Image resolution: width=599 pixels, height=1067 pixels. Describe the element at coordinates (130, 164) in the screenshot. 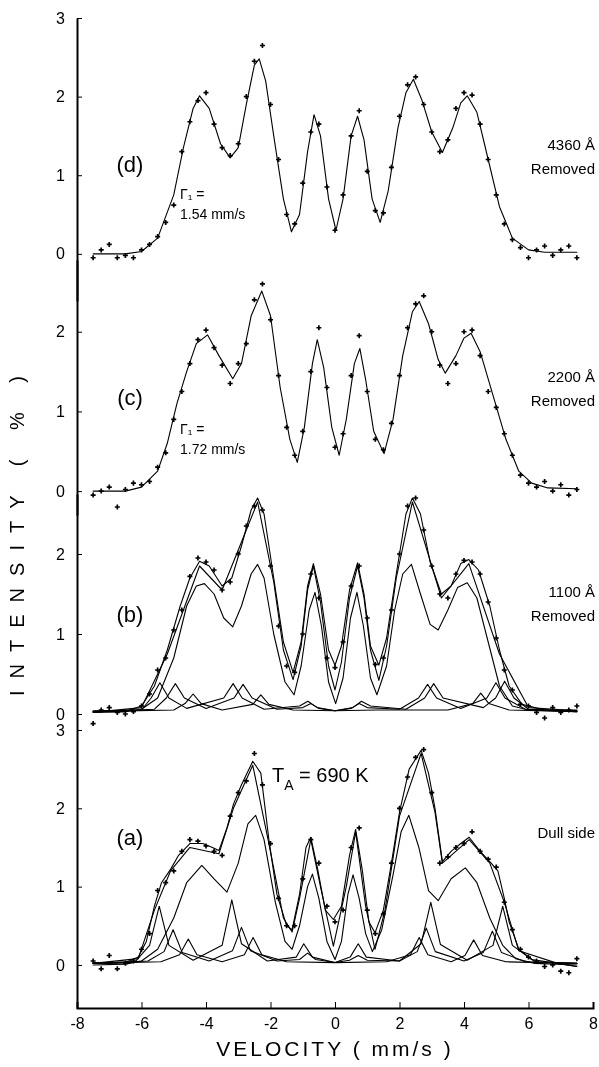

I see `text: (d)` at that location.